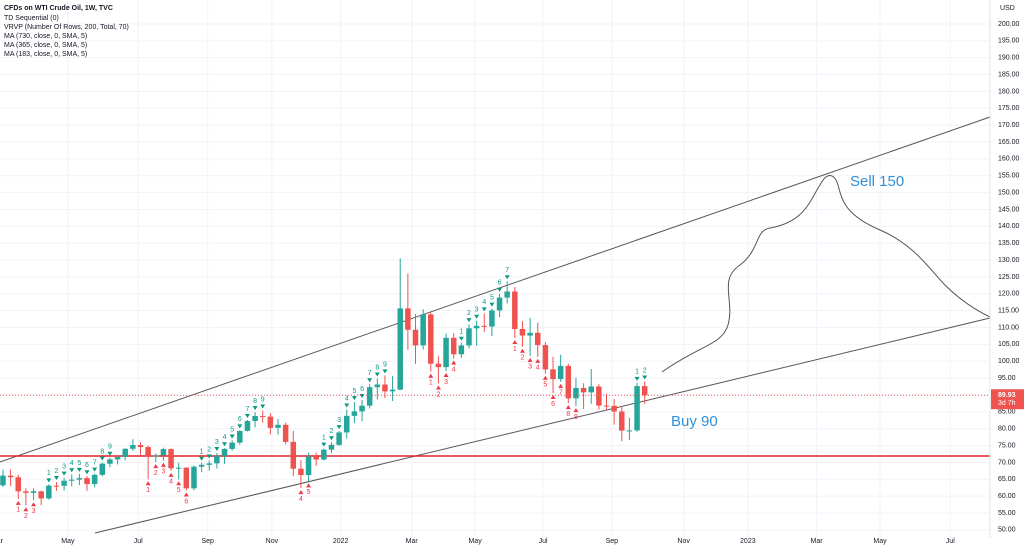  I want to click on y-tick-label: 95.00, so click(1007, 378).